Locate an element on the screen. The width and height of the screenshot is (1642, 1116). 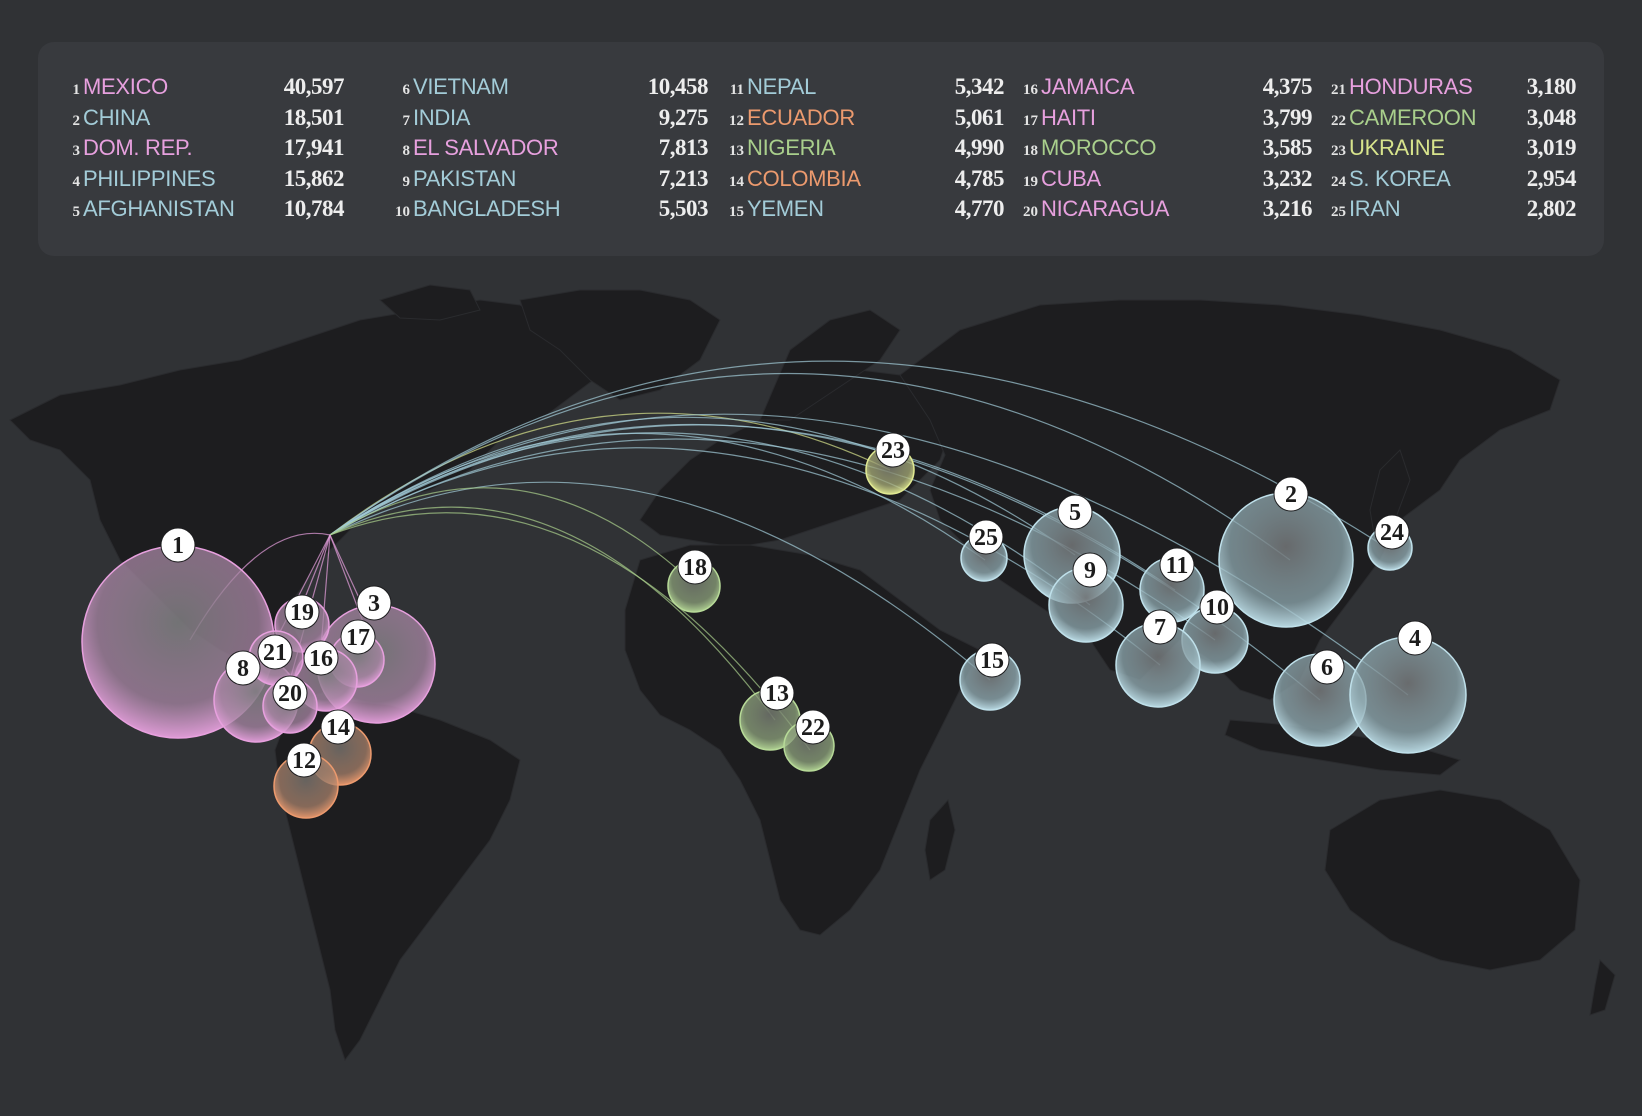
rank-marker: 17 is located at coordinates (358, 637).